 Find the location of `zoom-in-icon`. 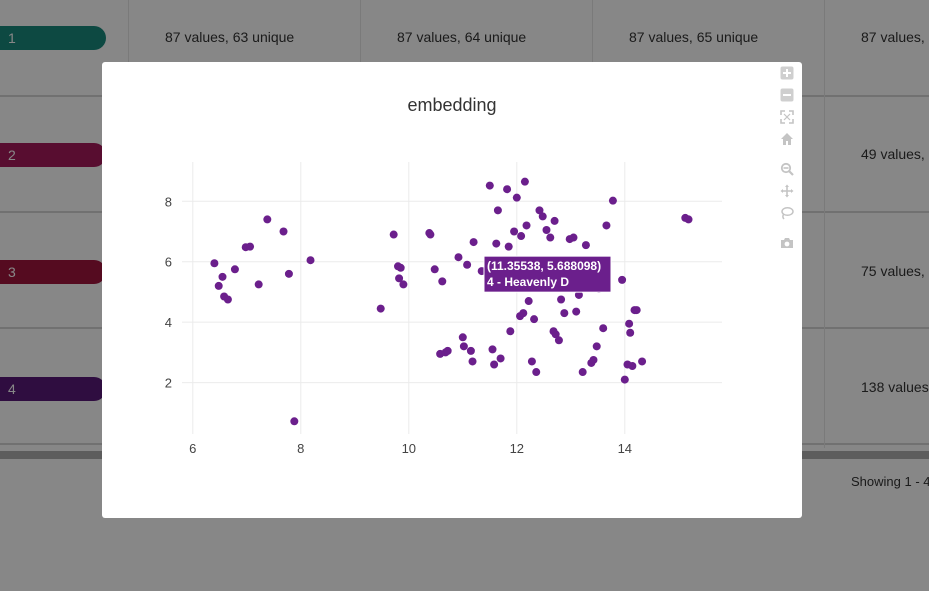

zoom-in-icon is located at coordinates (787, 75).